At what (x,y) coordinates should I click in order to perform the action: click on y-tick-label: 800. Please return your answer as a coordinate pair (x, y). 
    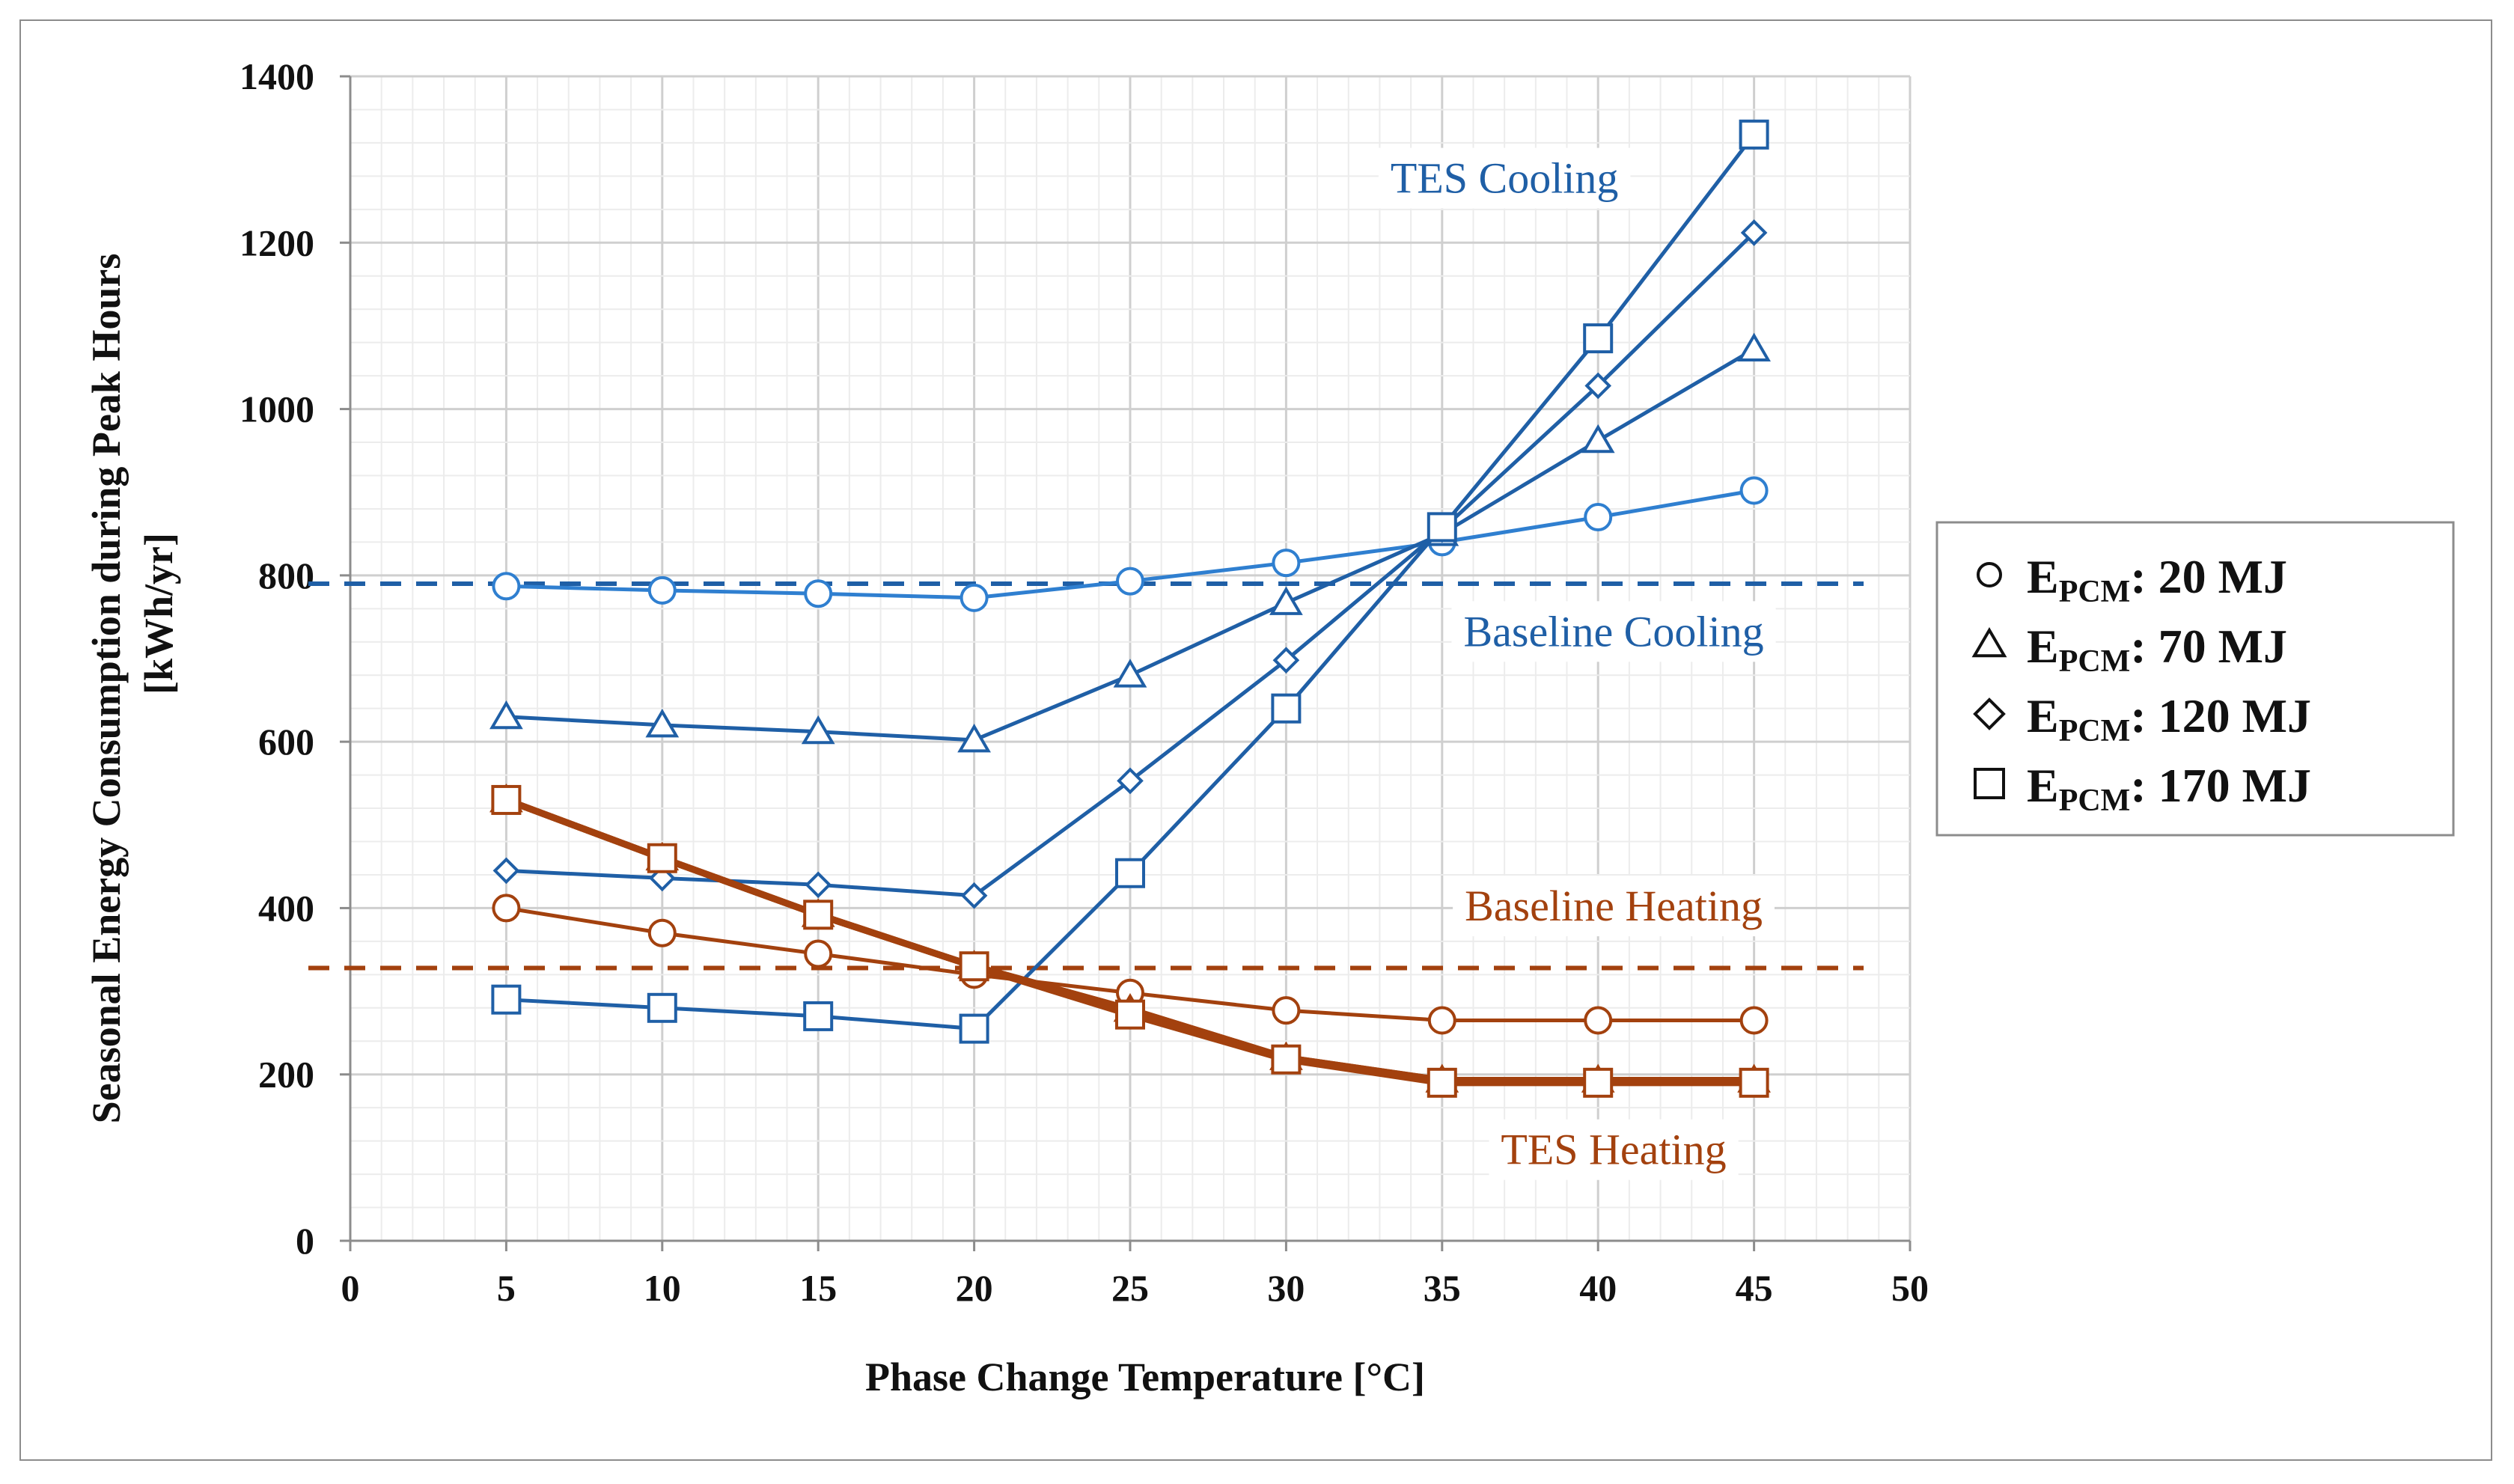
    Looking at the image, I should click on (286, 575).